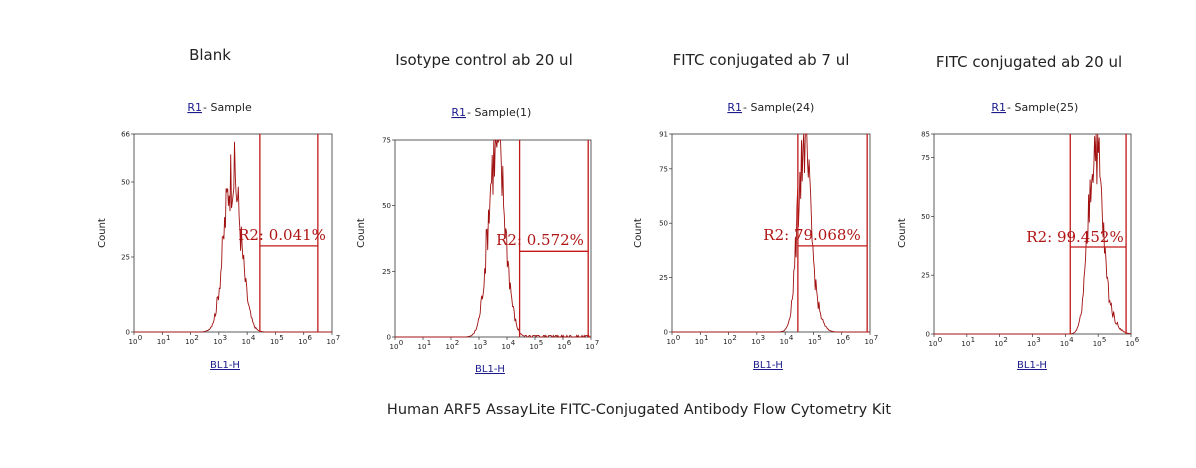 This screenshot has width=1196, height=468. What do you see at coordinates (663, 135) in the screenshot?
I see `y-tick-label: 91` at bounding box center [663, 135].